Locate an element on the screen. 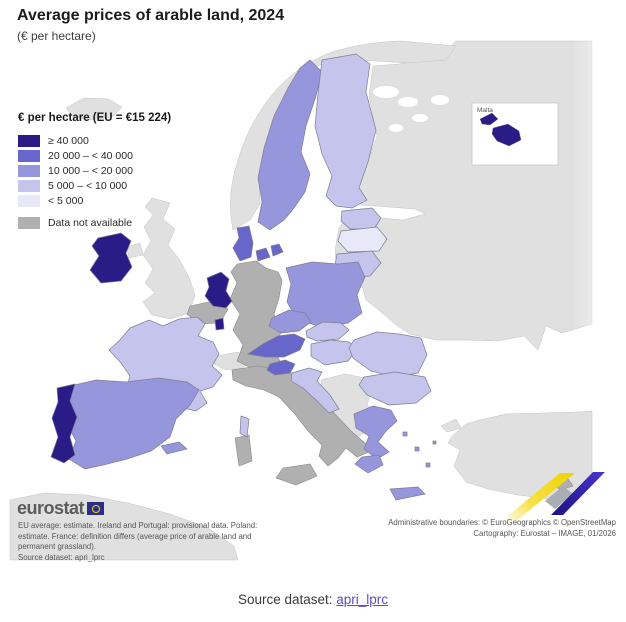 This screenshot has width=626, height=622. map-edge-fade is located at coordinates (599, 193).